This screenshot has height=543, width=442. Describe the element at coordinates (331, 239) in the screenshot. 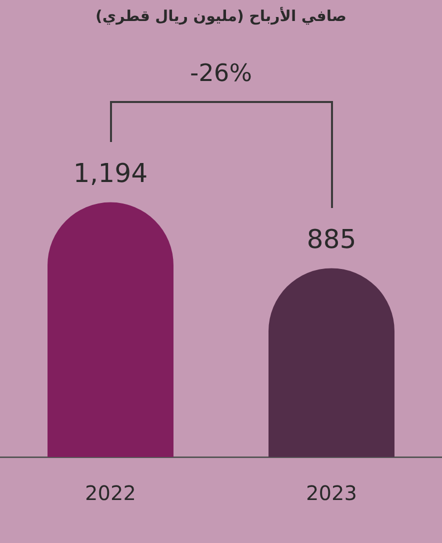

I see `data-label: 885` at that location.